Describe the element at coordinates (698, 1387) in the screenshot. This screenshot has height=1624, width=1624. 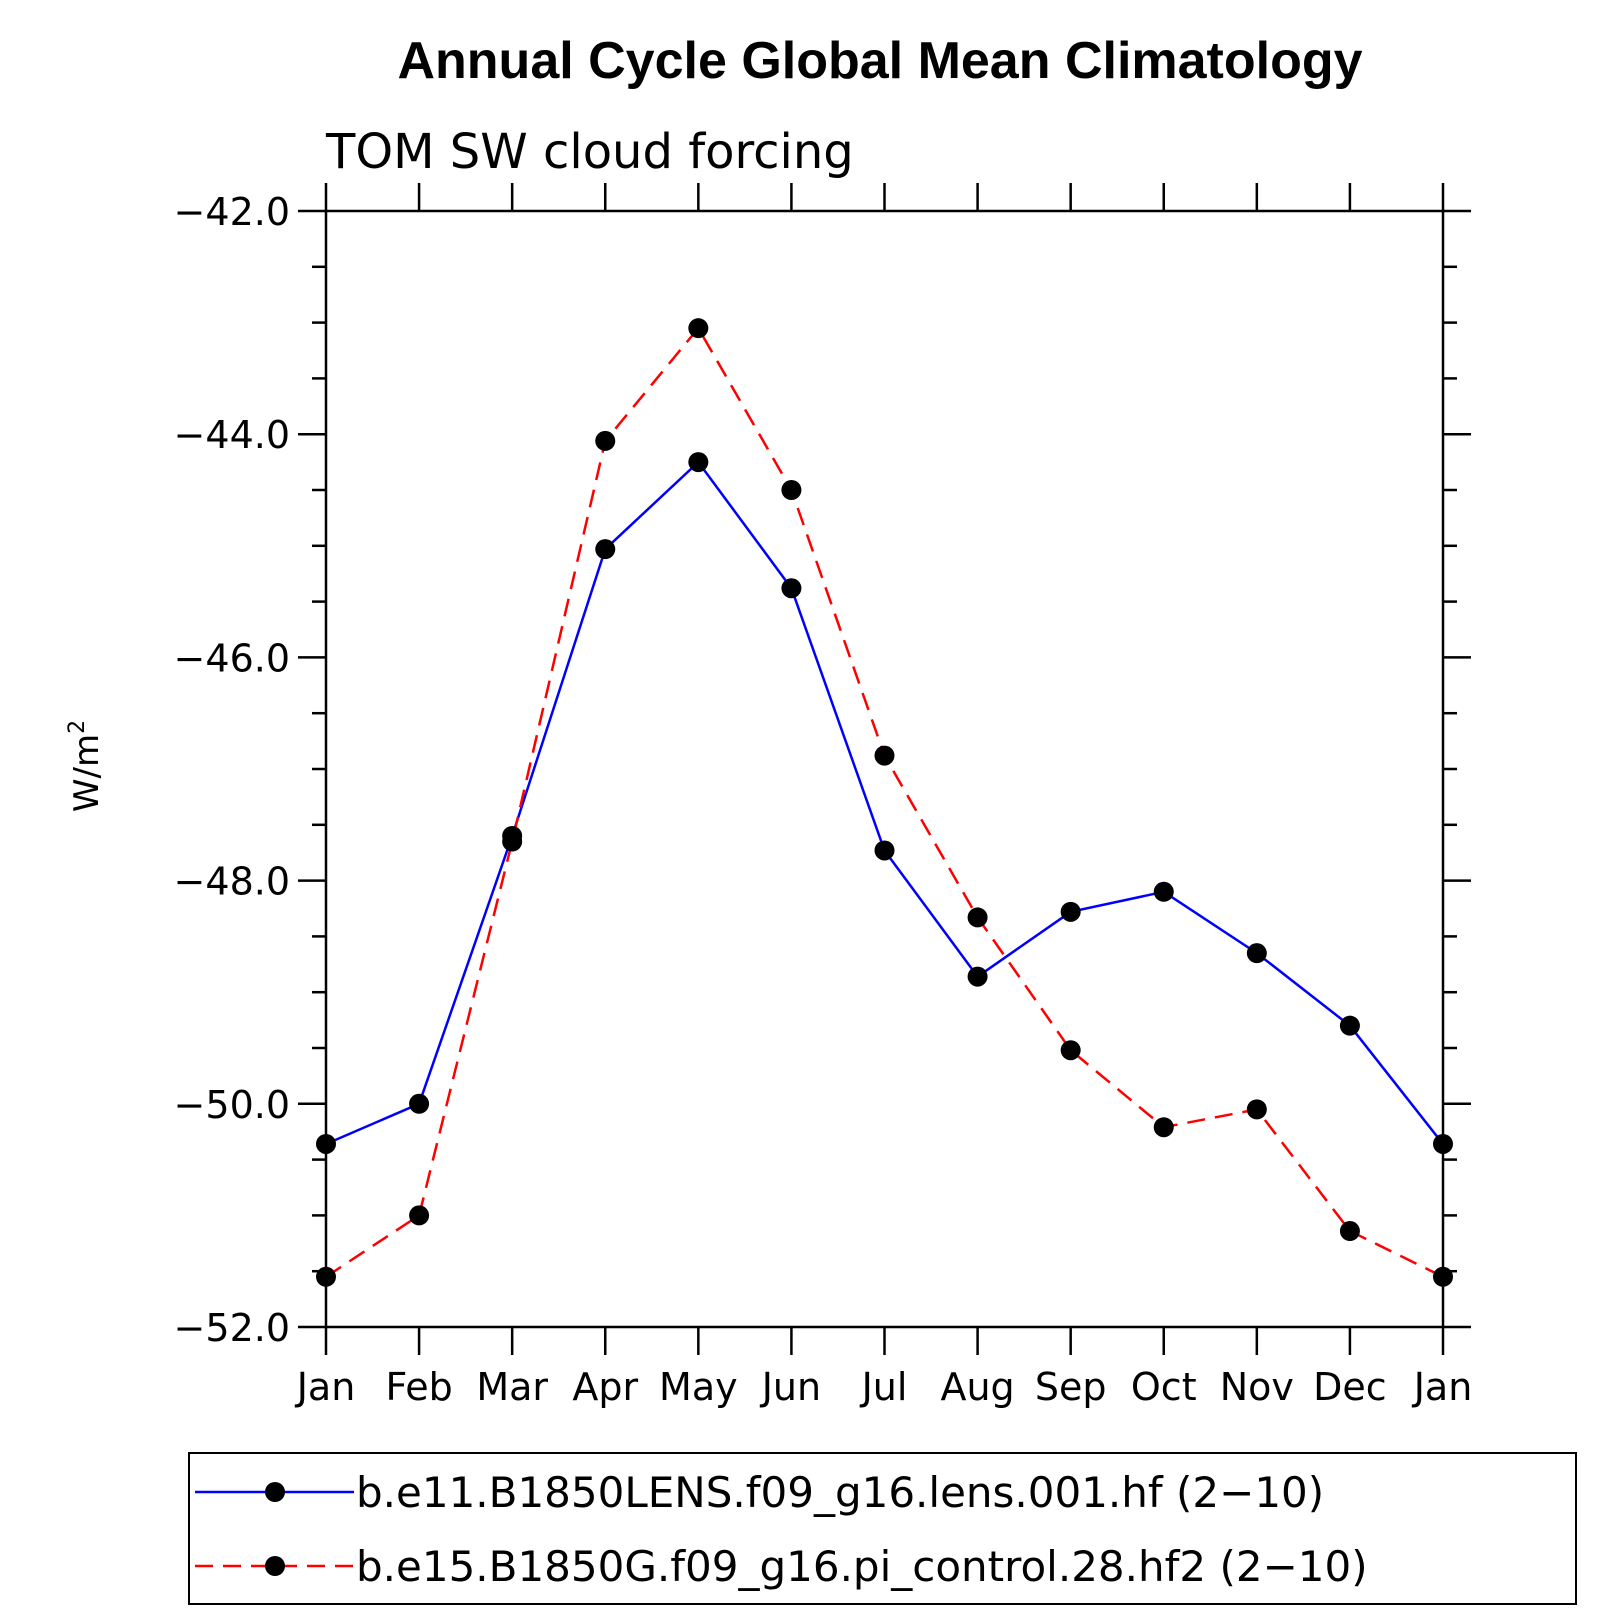
I see `x-tick-label: May` at that location.